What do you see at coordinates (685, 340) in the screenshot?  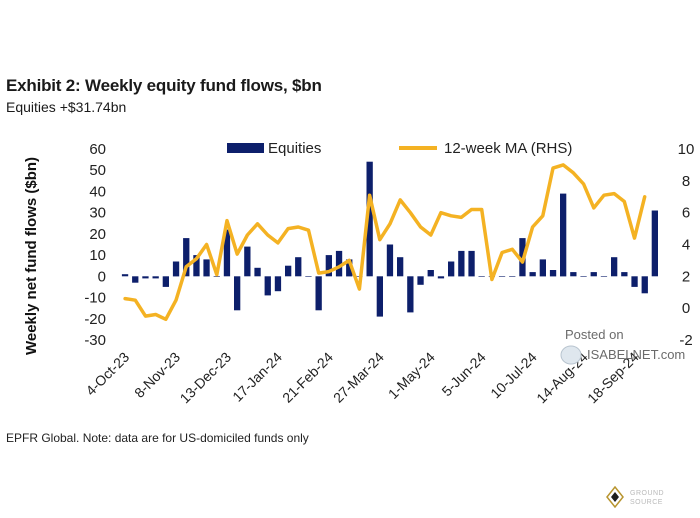 I see `y-tick-right: -2` at bounding box center [685, 340].